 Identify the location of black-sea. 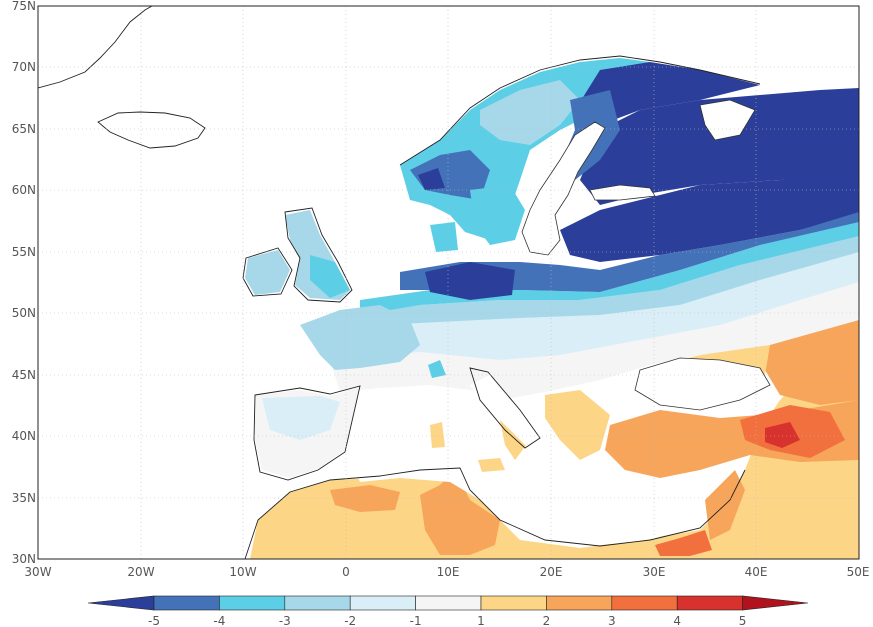
(702, 384).